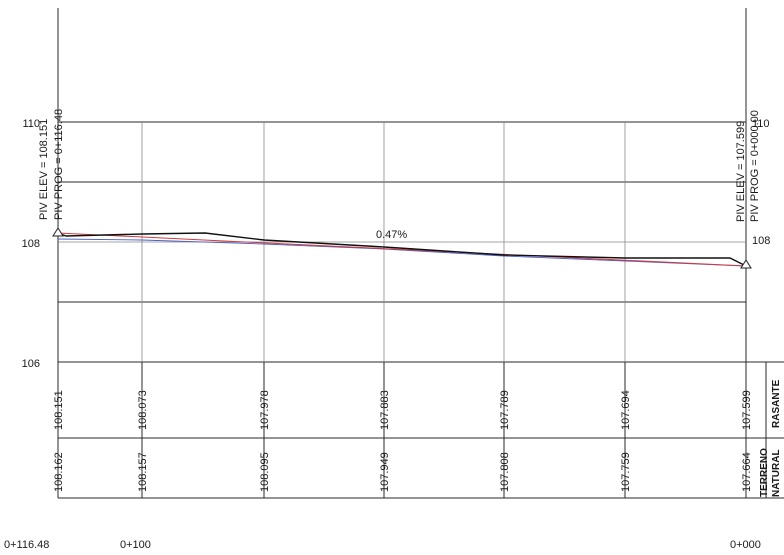  Describe the element at coordinates (761, 124) in the screenshot. I see `right-elevation-label-110: 110` at that location.